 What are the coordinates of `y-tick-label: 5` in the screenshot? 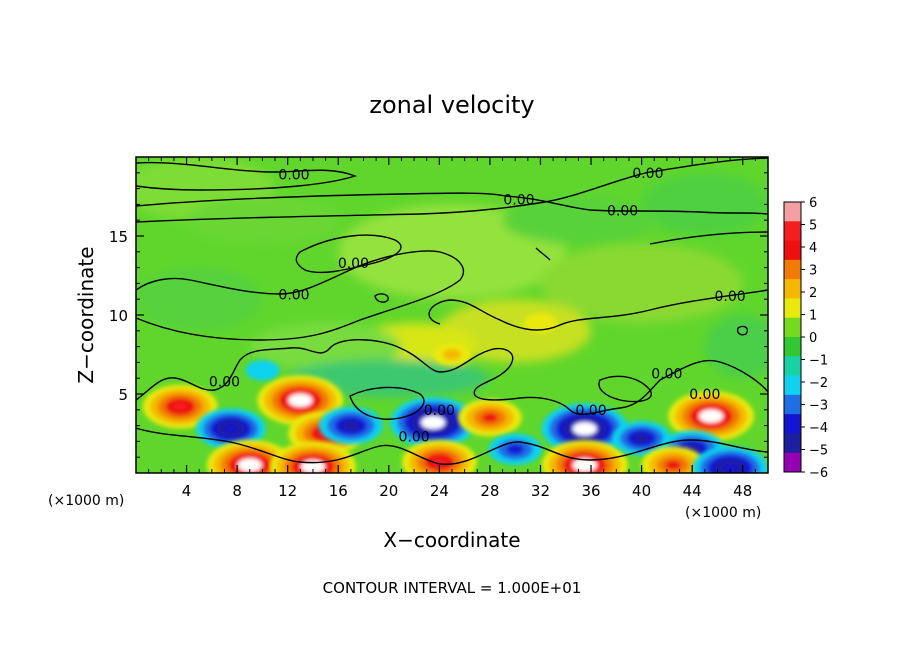 It's located at (123, 395).